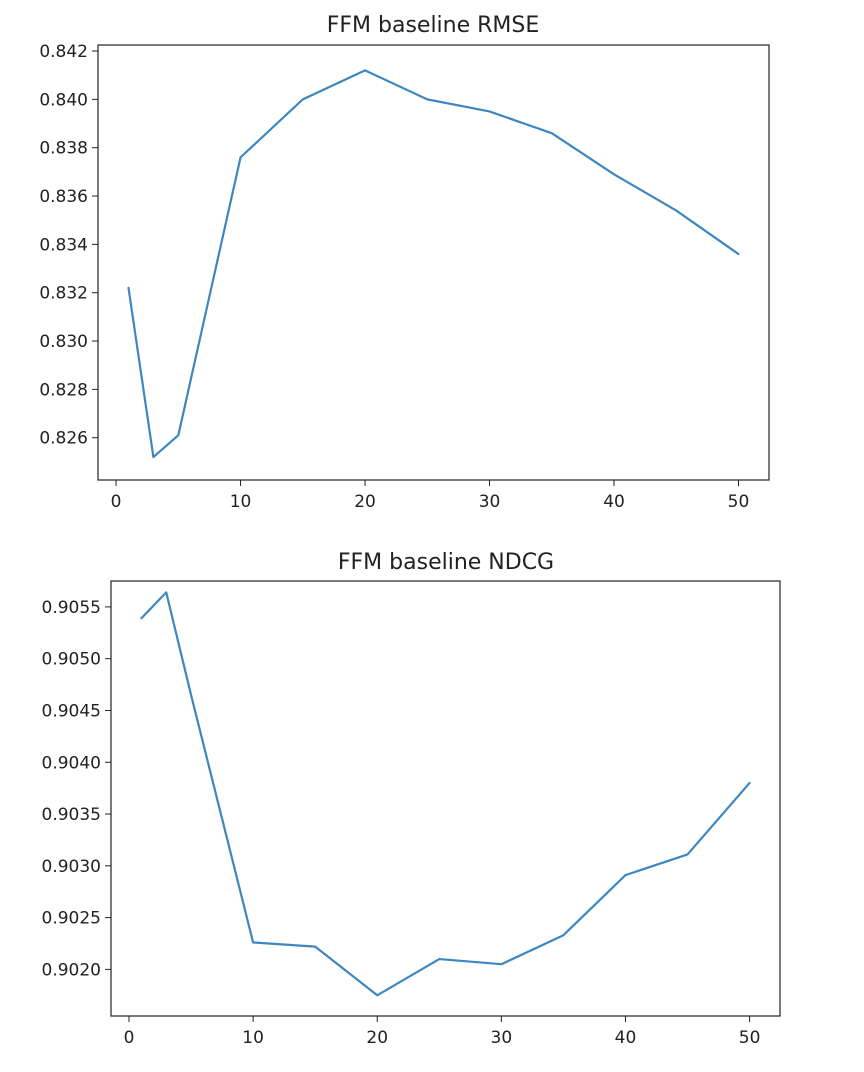  Describe the element at coordinates (750, 1038) in the screenshot. I see `ndcg-xtick-label: 50` at that location.